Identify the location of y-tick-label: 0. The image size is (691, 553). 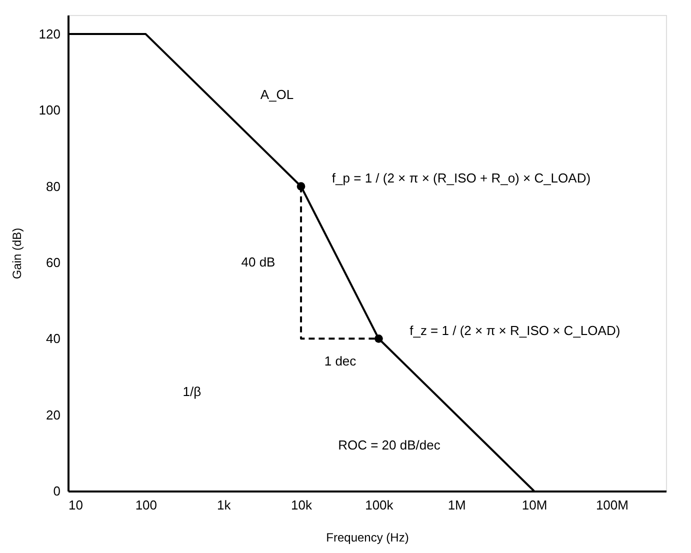
(56, 491).